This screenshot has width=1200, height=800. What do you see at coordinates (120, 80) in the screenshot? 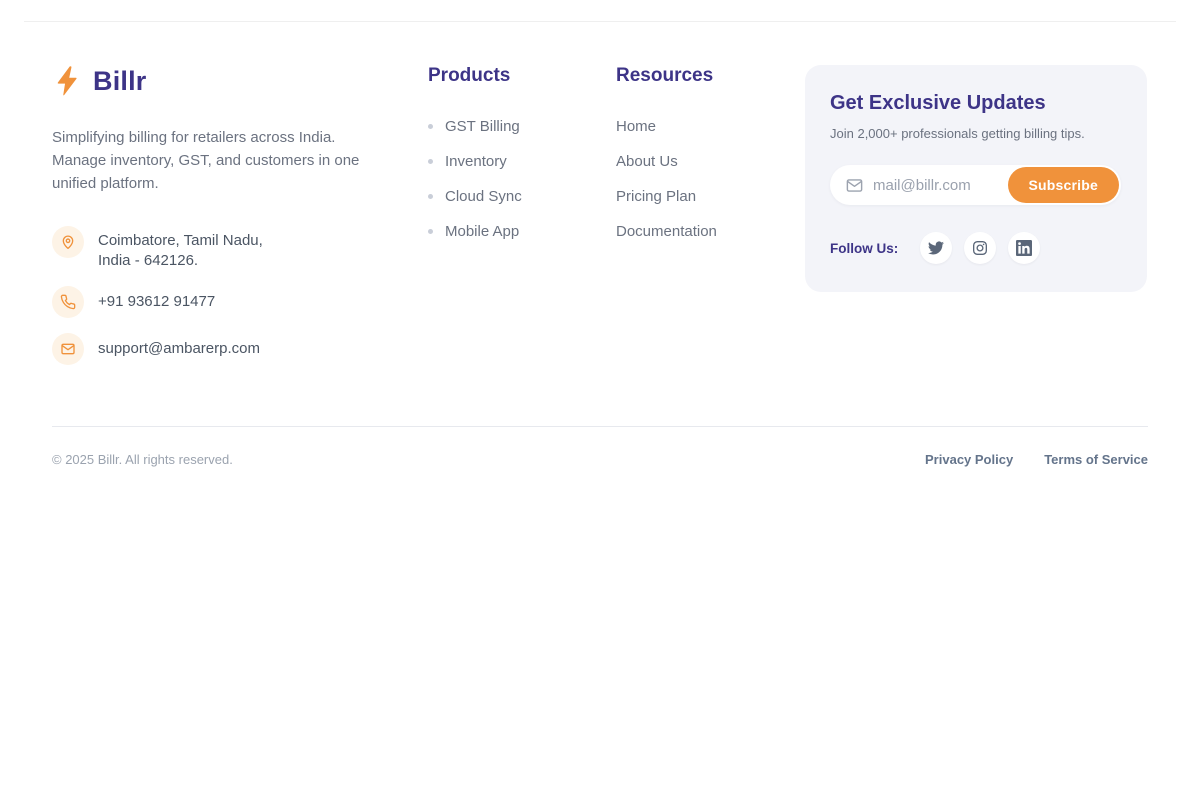
I see `brand-name: Billr` at bounding box center [120, 80].